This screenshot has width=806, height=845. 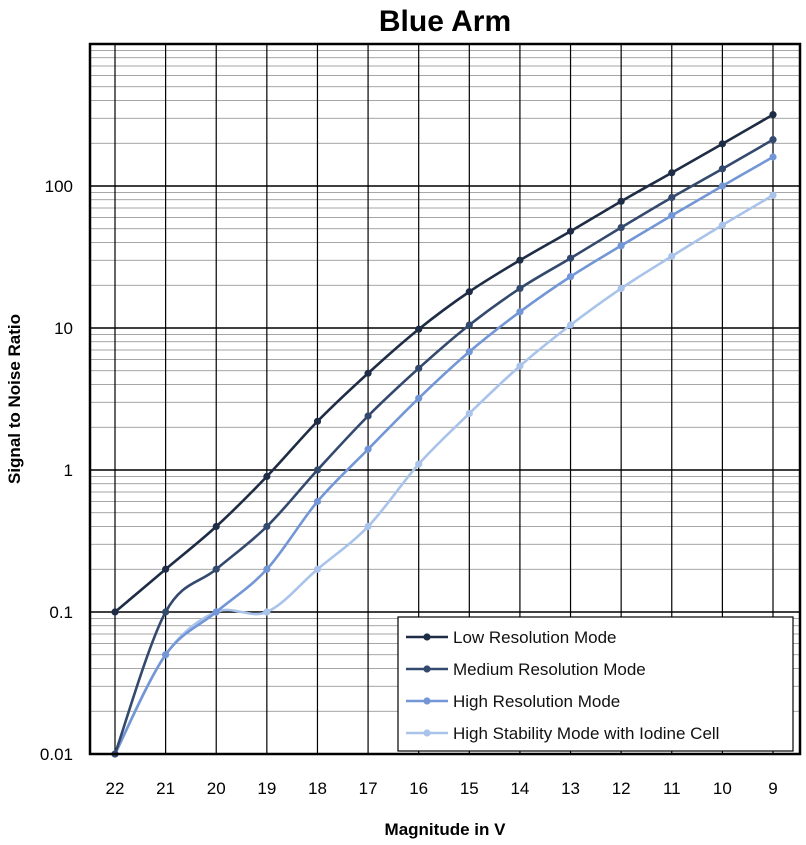 I want to click on x-tick-label: 16, so click(x=418, y=788).